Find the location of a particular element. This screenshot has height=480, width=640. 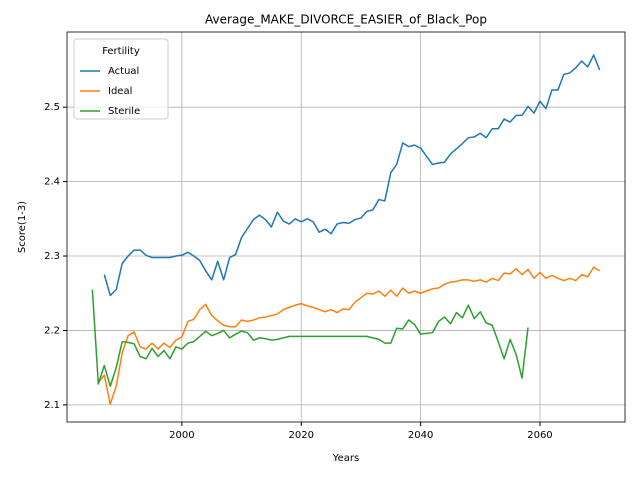

x-tick-label: 2040 is located at coordinates (420, 435).